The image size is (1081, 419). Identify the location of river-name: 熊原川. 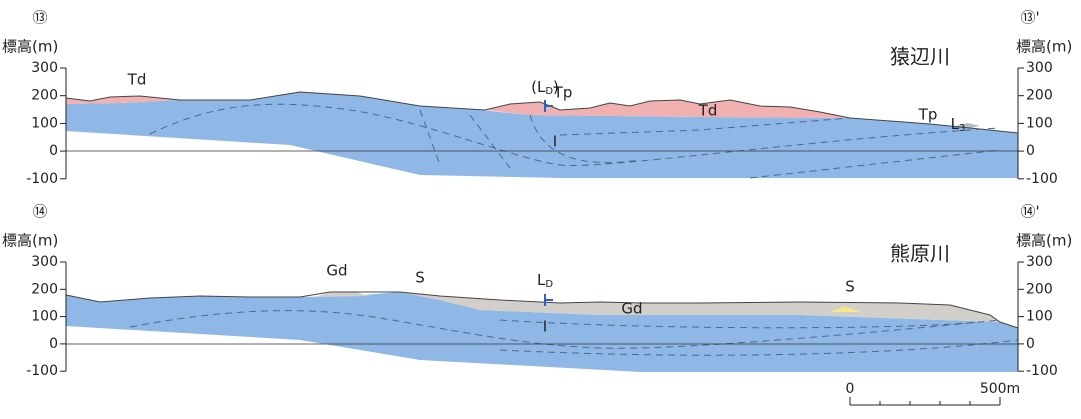
(920, 254).